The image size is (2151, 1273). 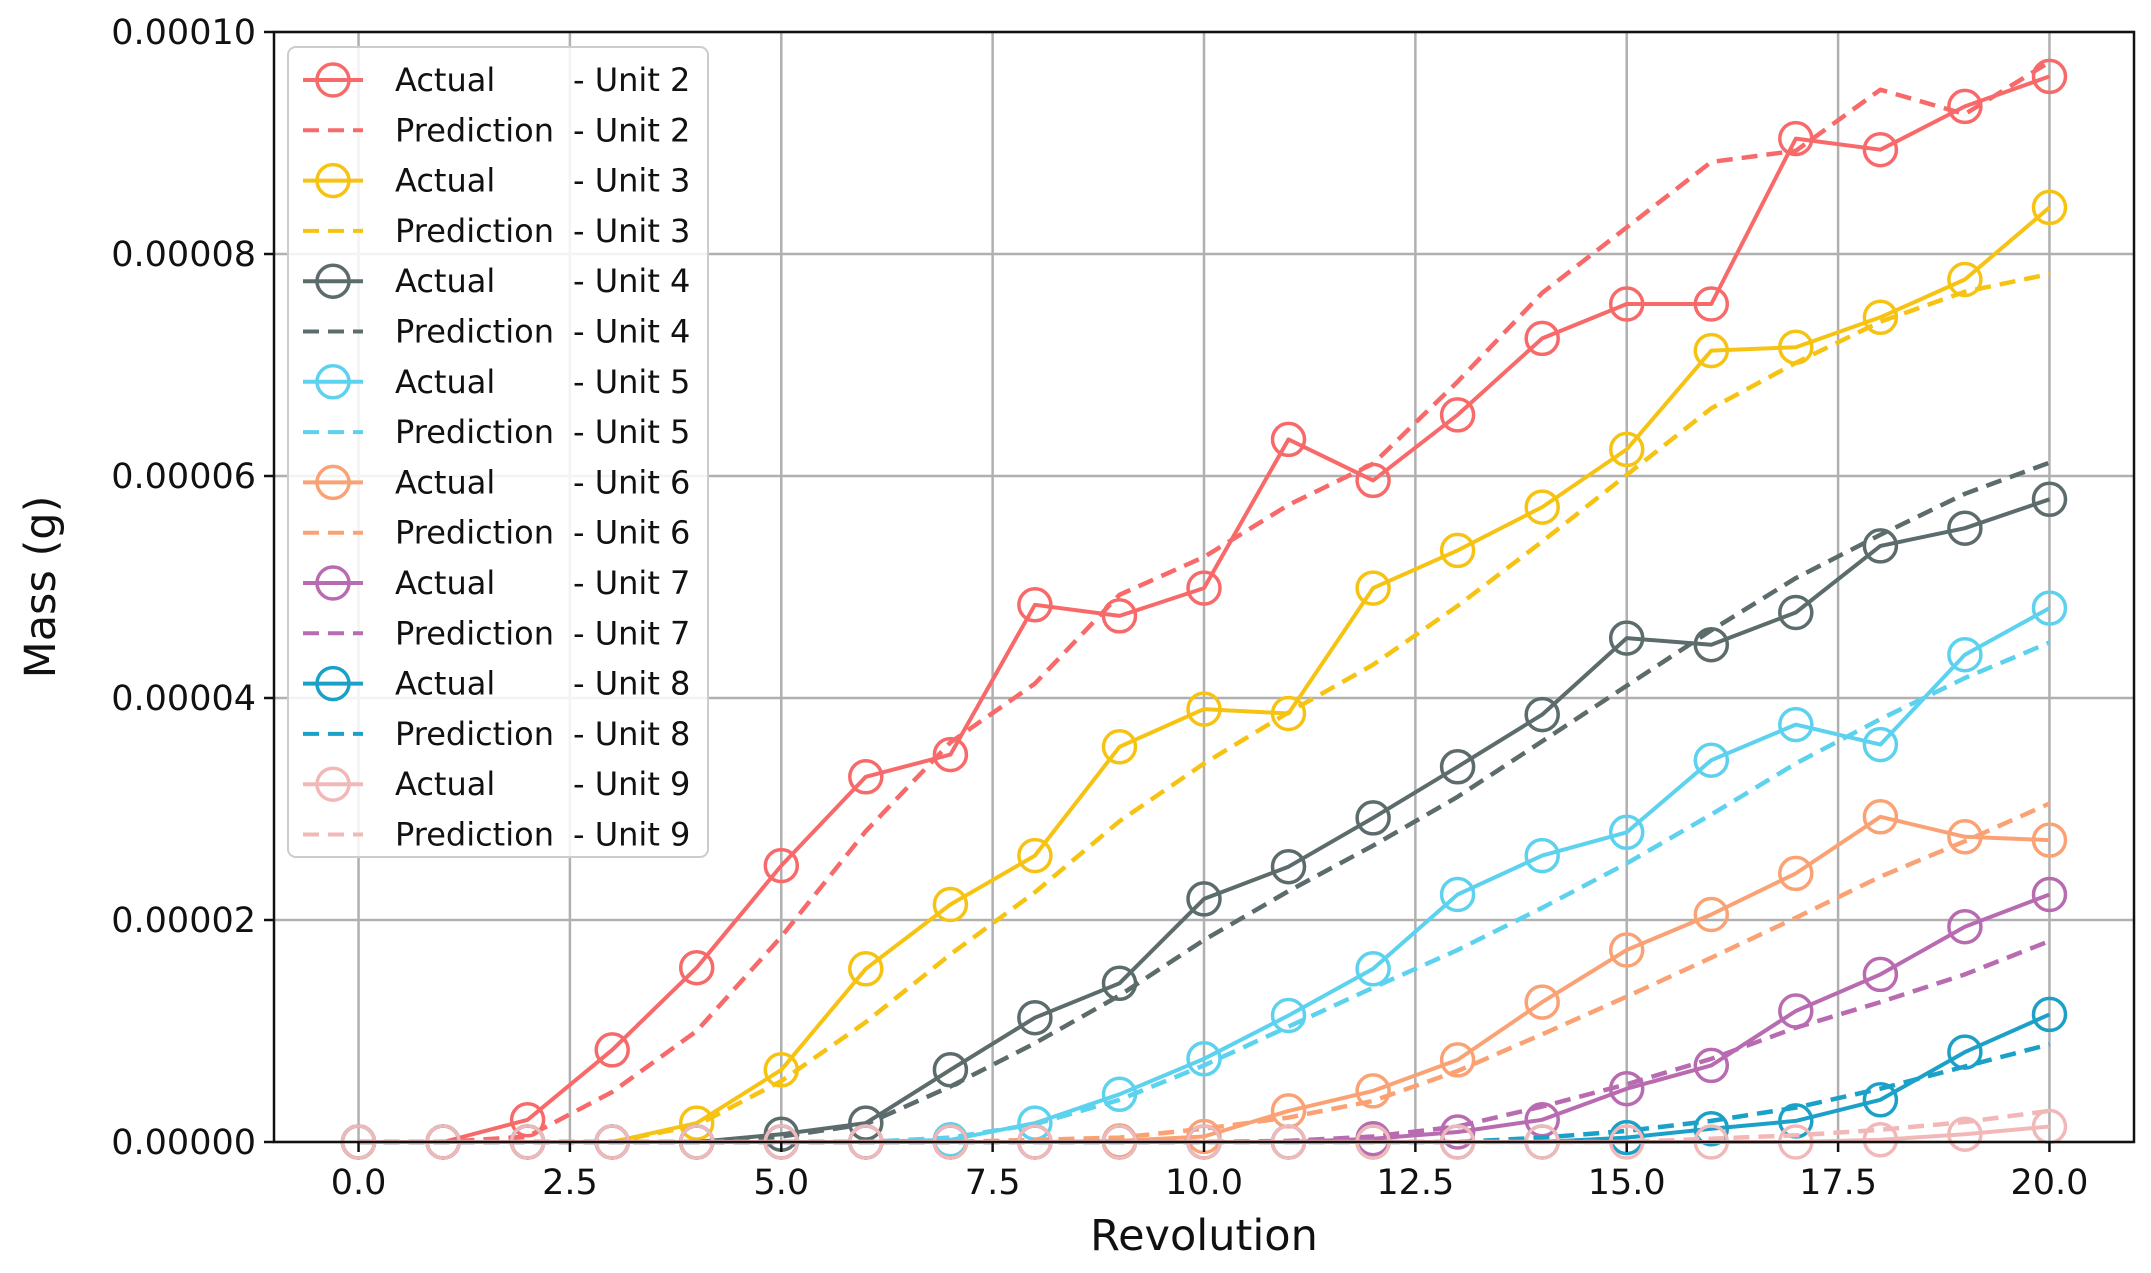 What do you see at coordinates (183, 477) in the screenshot?
I see `y-tick-label: 0.00006` at bounding box center [183, 477].